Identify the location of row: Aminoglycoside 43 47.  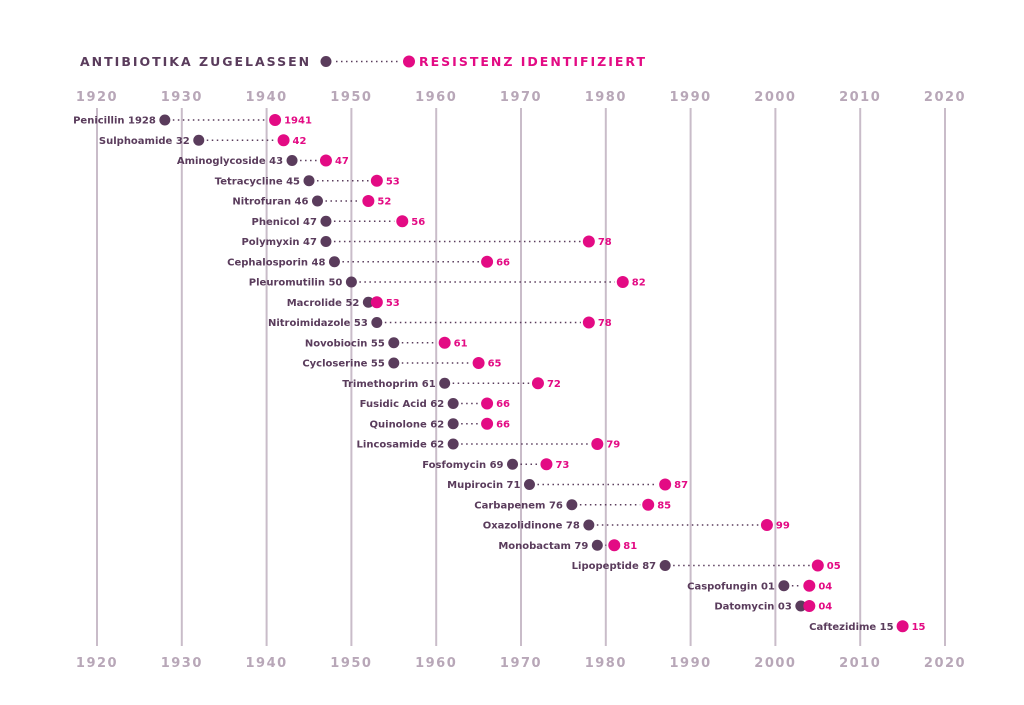
(263, 160).